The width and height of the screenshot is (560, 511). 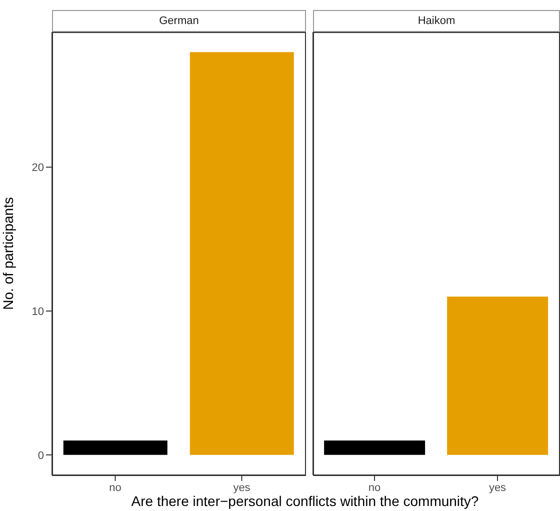 What do you see at coordinates (436, 21) in the screenshot?
I see `chart-title: Haikom` at bounding box center [436, 21].